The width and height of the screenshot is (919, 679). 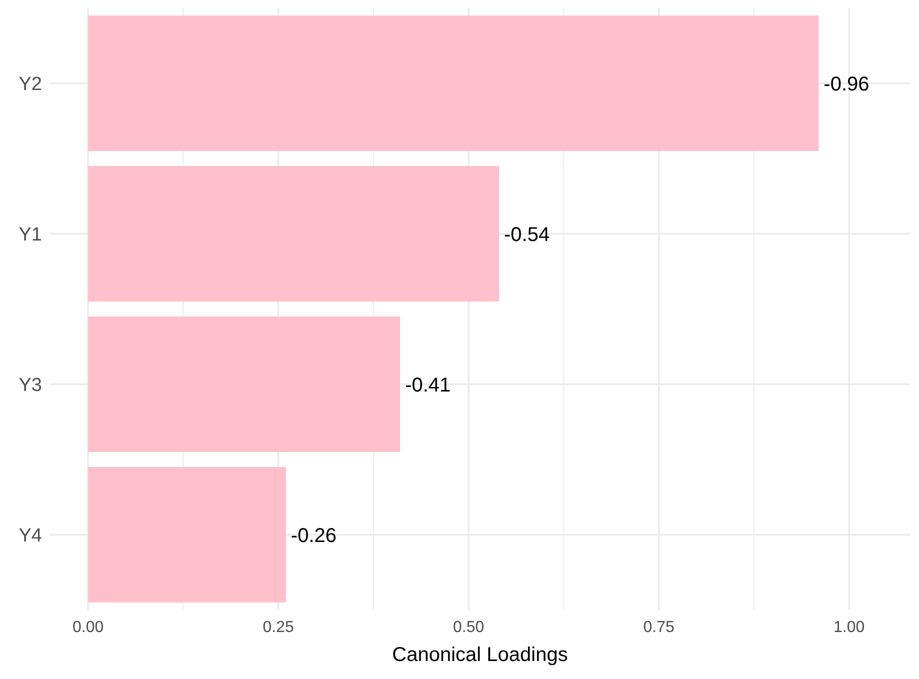 What do you see at coordinates (527, 235) in the screenshot?
I see `data-label: -0.54` at bounding box center [527, 235].